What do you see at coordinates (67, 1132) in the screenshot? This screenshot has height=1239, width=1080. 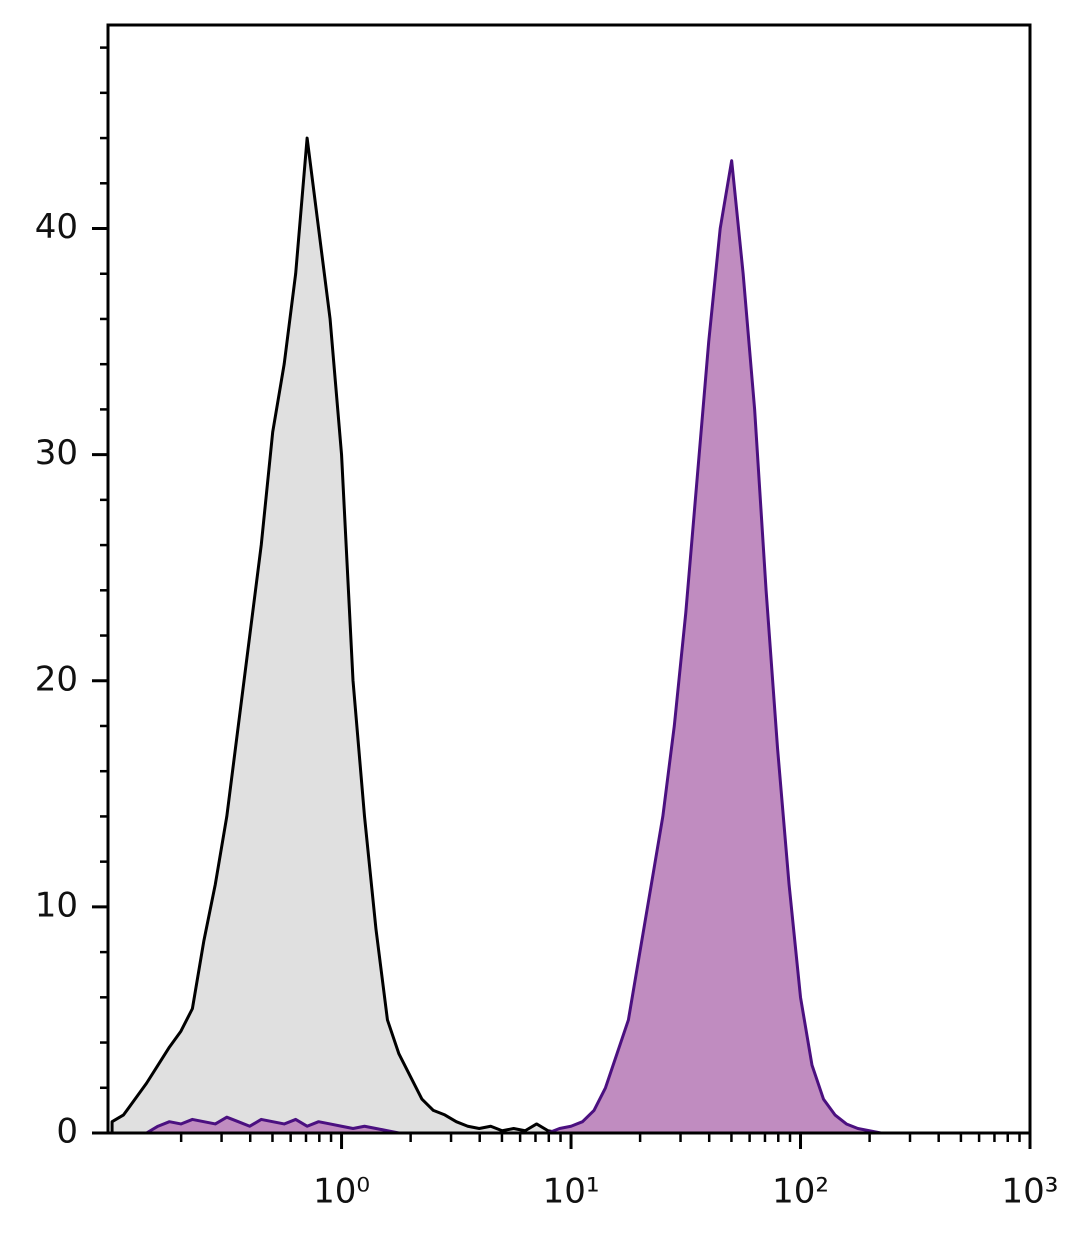 I see `y-tick-label: 0` at bounding box center [67, 1132].